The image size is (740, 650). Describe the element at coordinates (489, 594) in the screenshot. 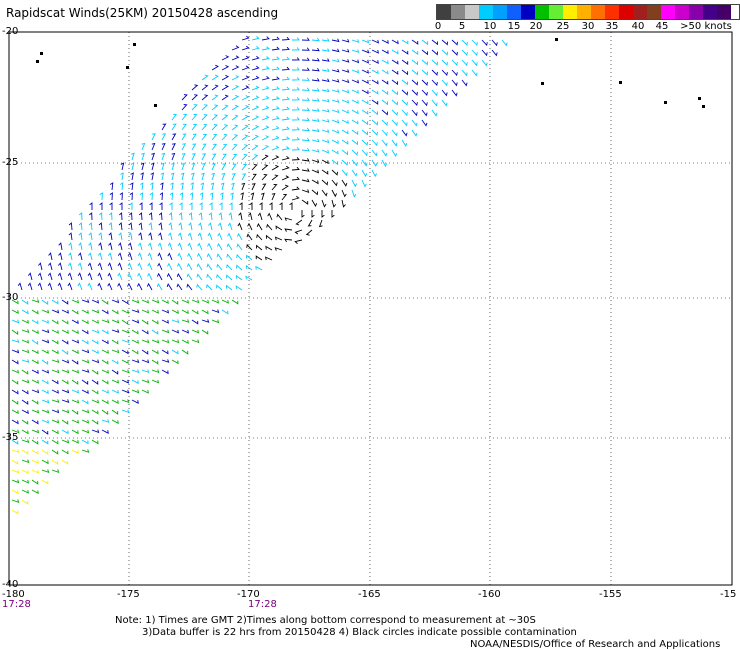

I see `lon-label: -160` at that location.